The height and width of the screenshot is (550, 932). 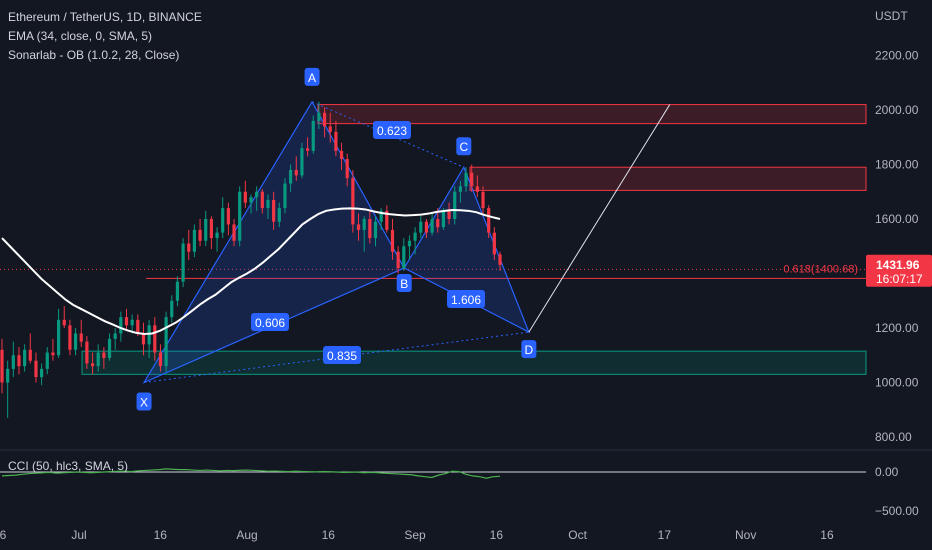 I want to click on projection-line, so click(x=599, y=218).